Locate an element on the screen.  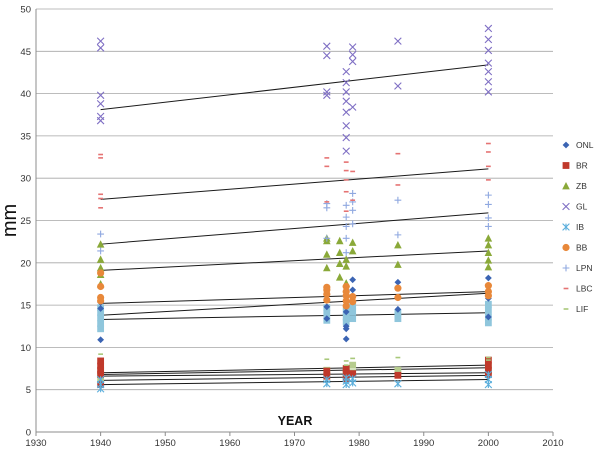
y-tick-label: 25 is located at coordinates (25, 221).